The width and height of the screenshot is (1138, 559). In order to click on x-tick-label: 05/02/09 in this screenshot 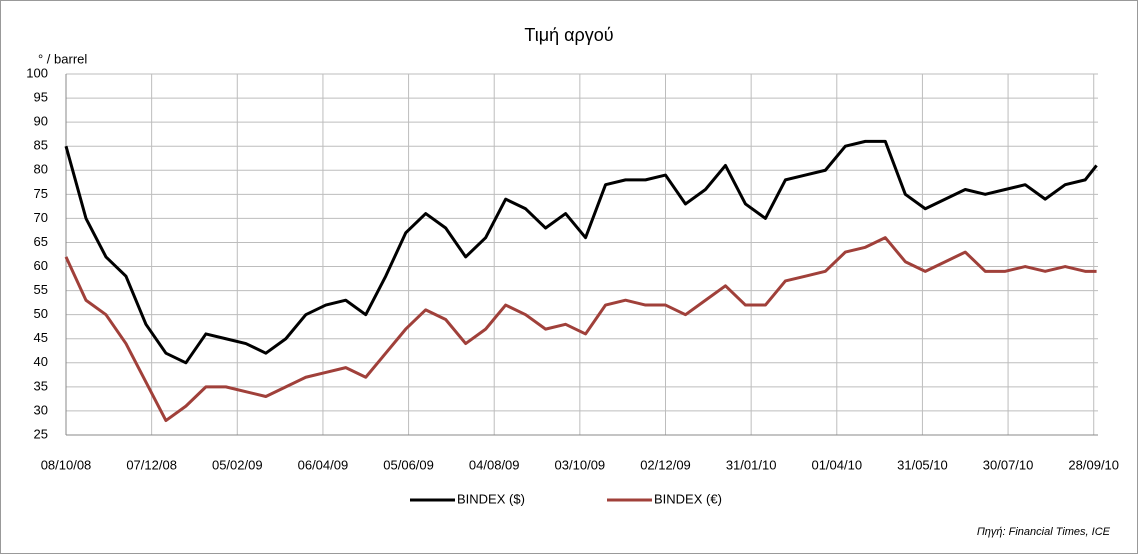, I will do `click(237, 464)`.